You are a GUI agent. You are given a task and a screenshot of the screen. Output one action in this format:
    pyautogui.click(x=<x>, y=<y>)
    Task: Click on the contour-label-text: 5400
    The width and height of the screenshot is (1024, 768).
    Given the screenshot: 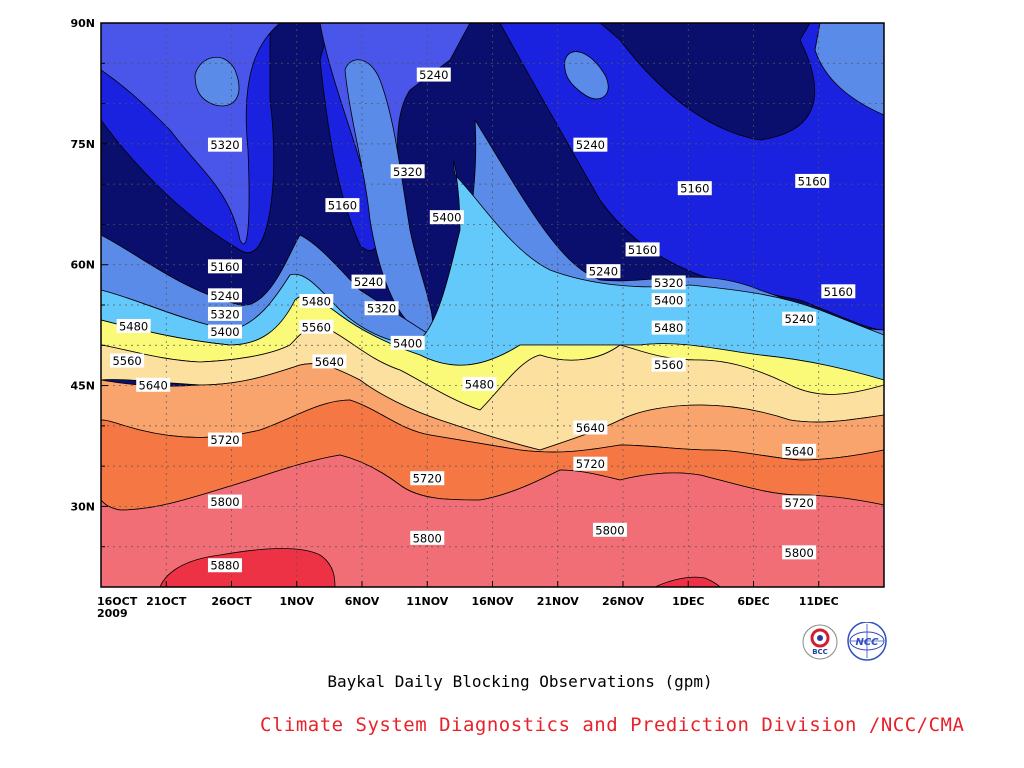 What is the action you would take?
    pyautogui.click(x=446, y=218)
    